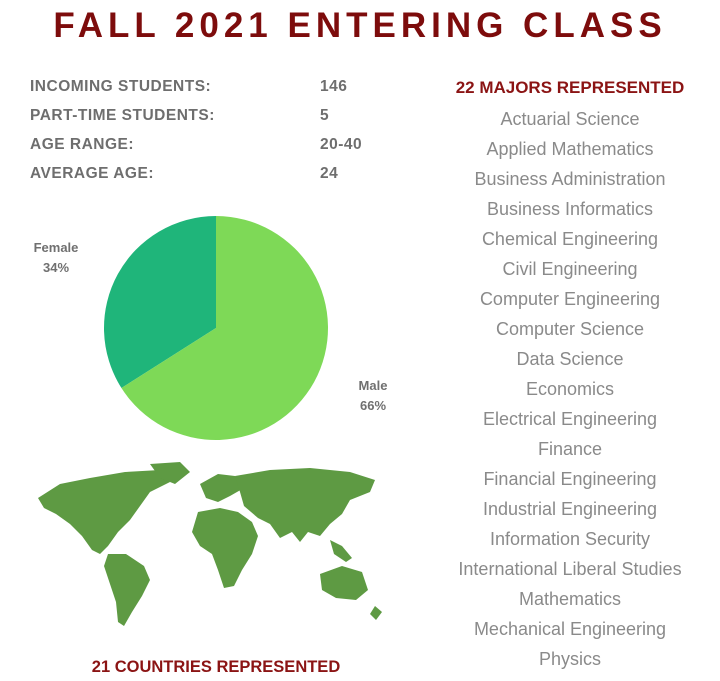 Image resolution: width=720 pixels, height=681 pixels. What do you see at coordinates (570, 209) in the screenshot?
I see `major-item: Business Informatics` at bounding box center [570, 209].